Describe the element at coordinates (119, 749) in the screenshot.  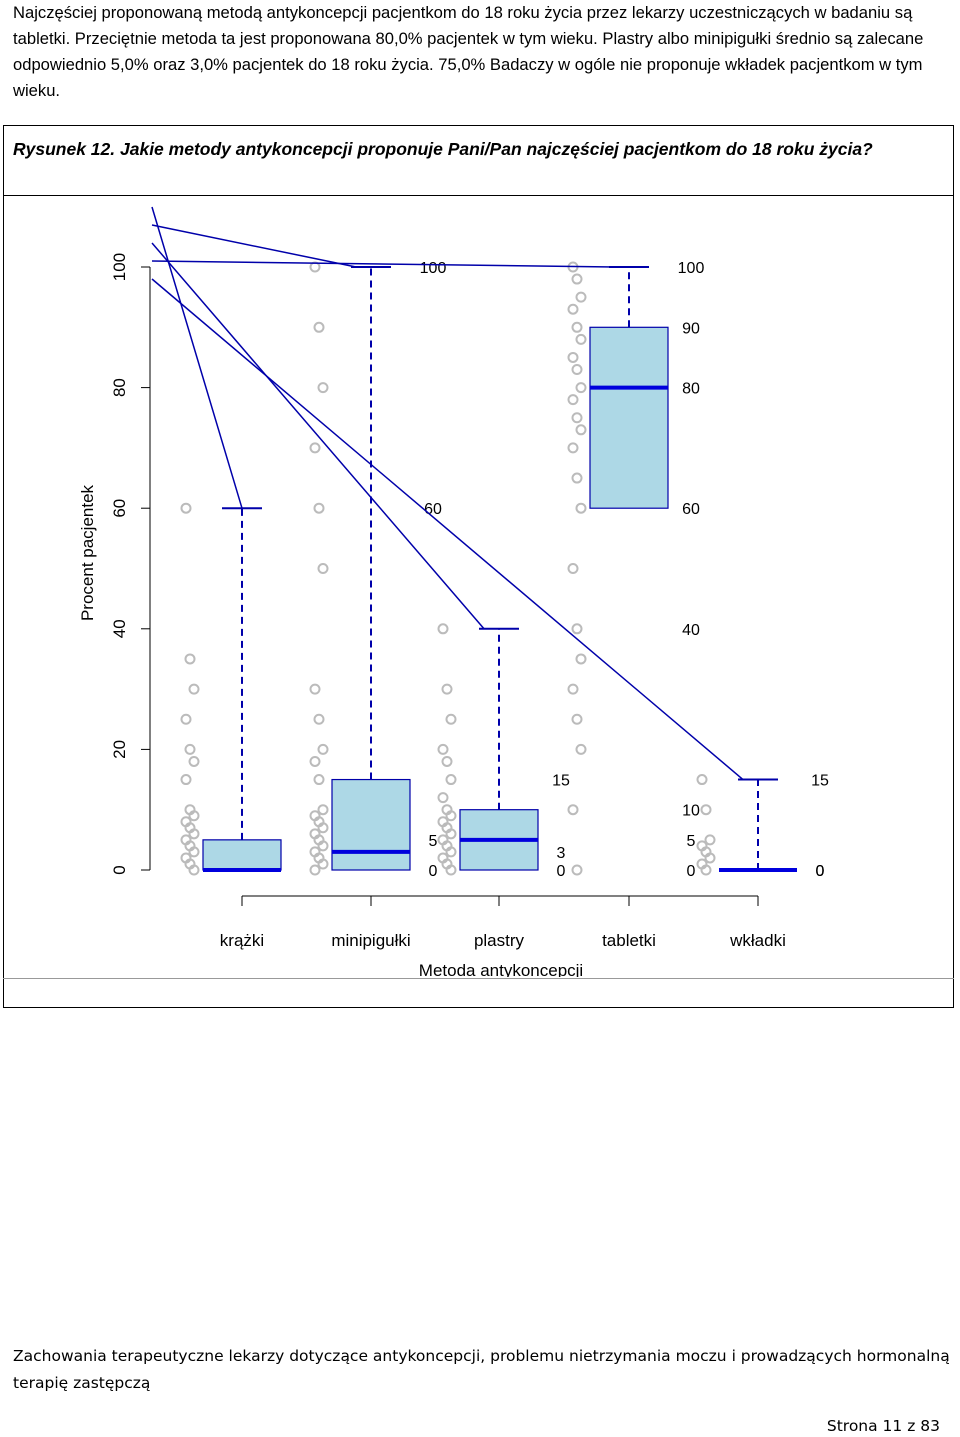
I see `y-tick-label: 20` at that location.